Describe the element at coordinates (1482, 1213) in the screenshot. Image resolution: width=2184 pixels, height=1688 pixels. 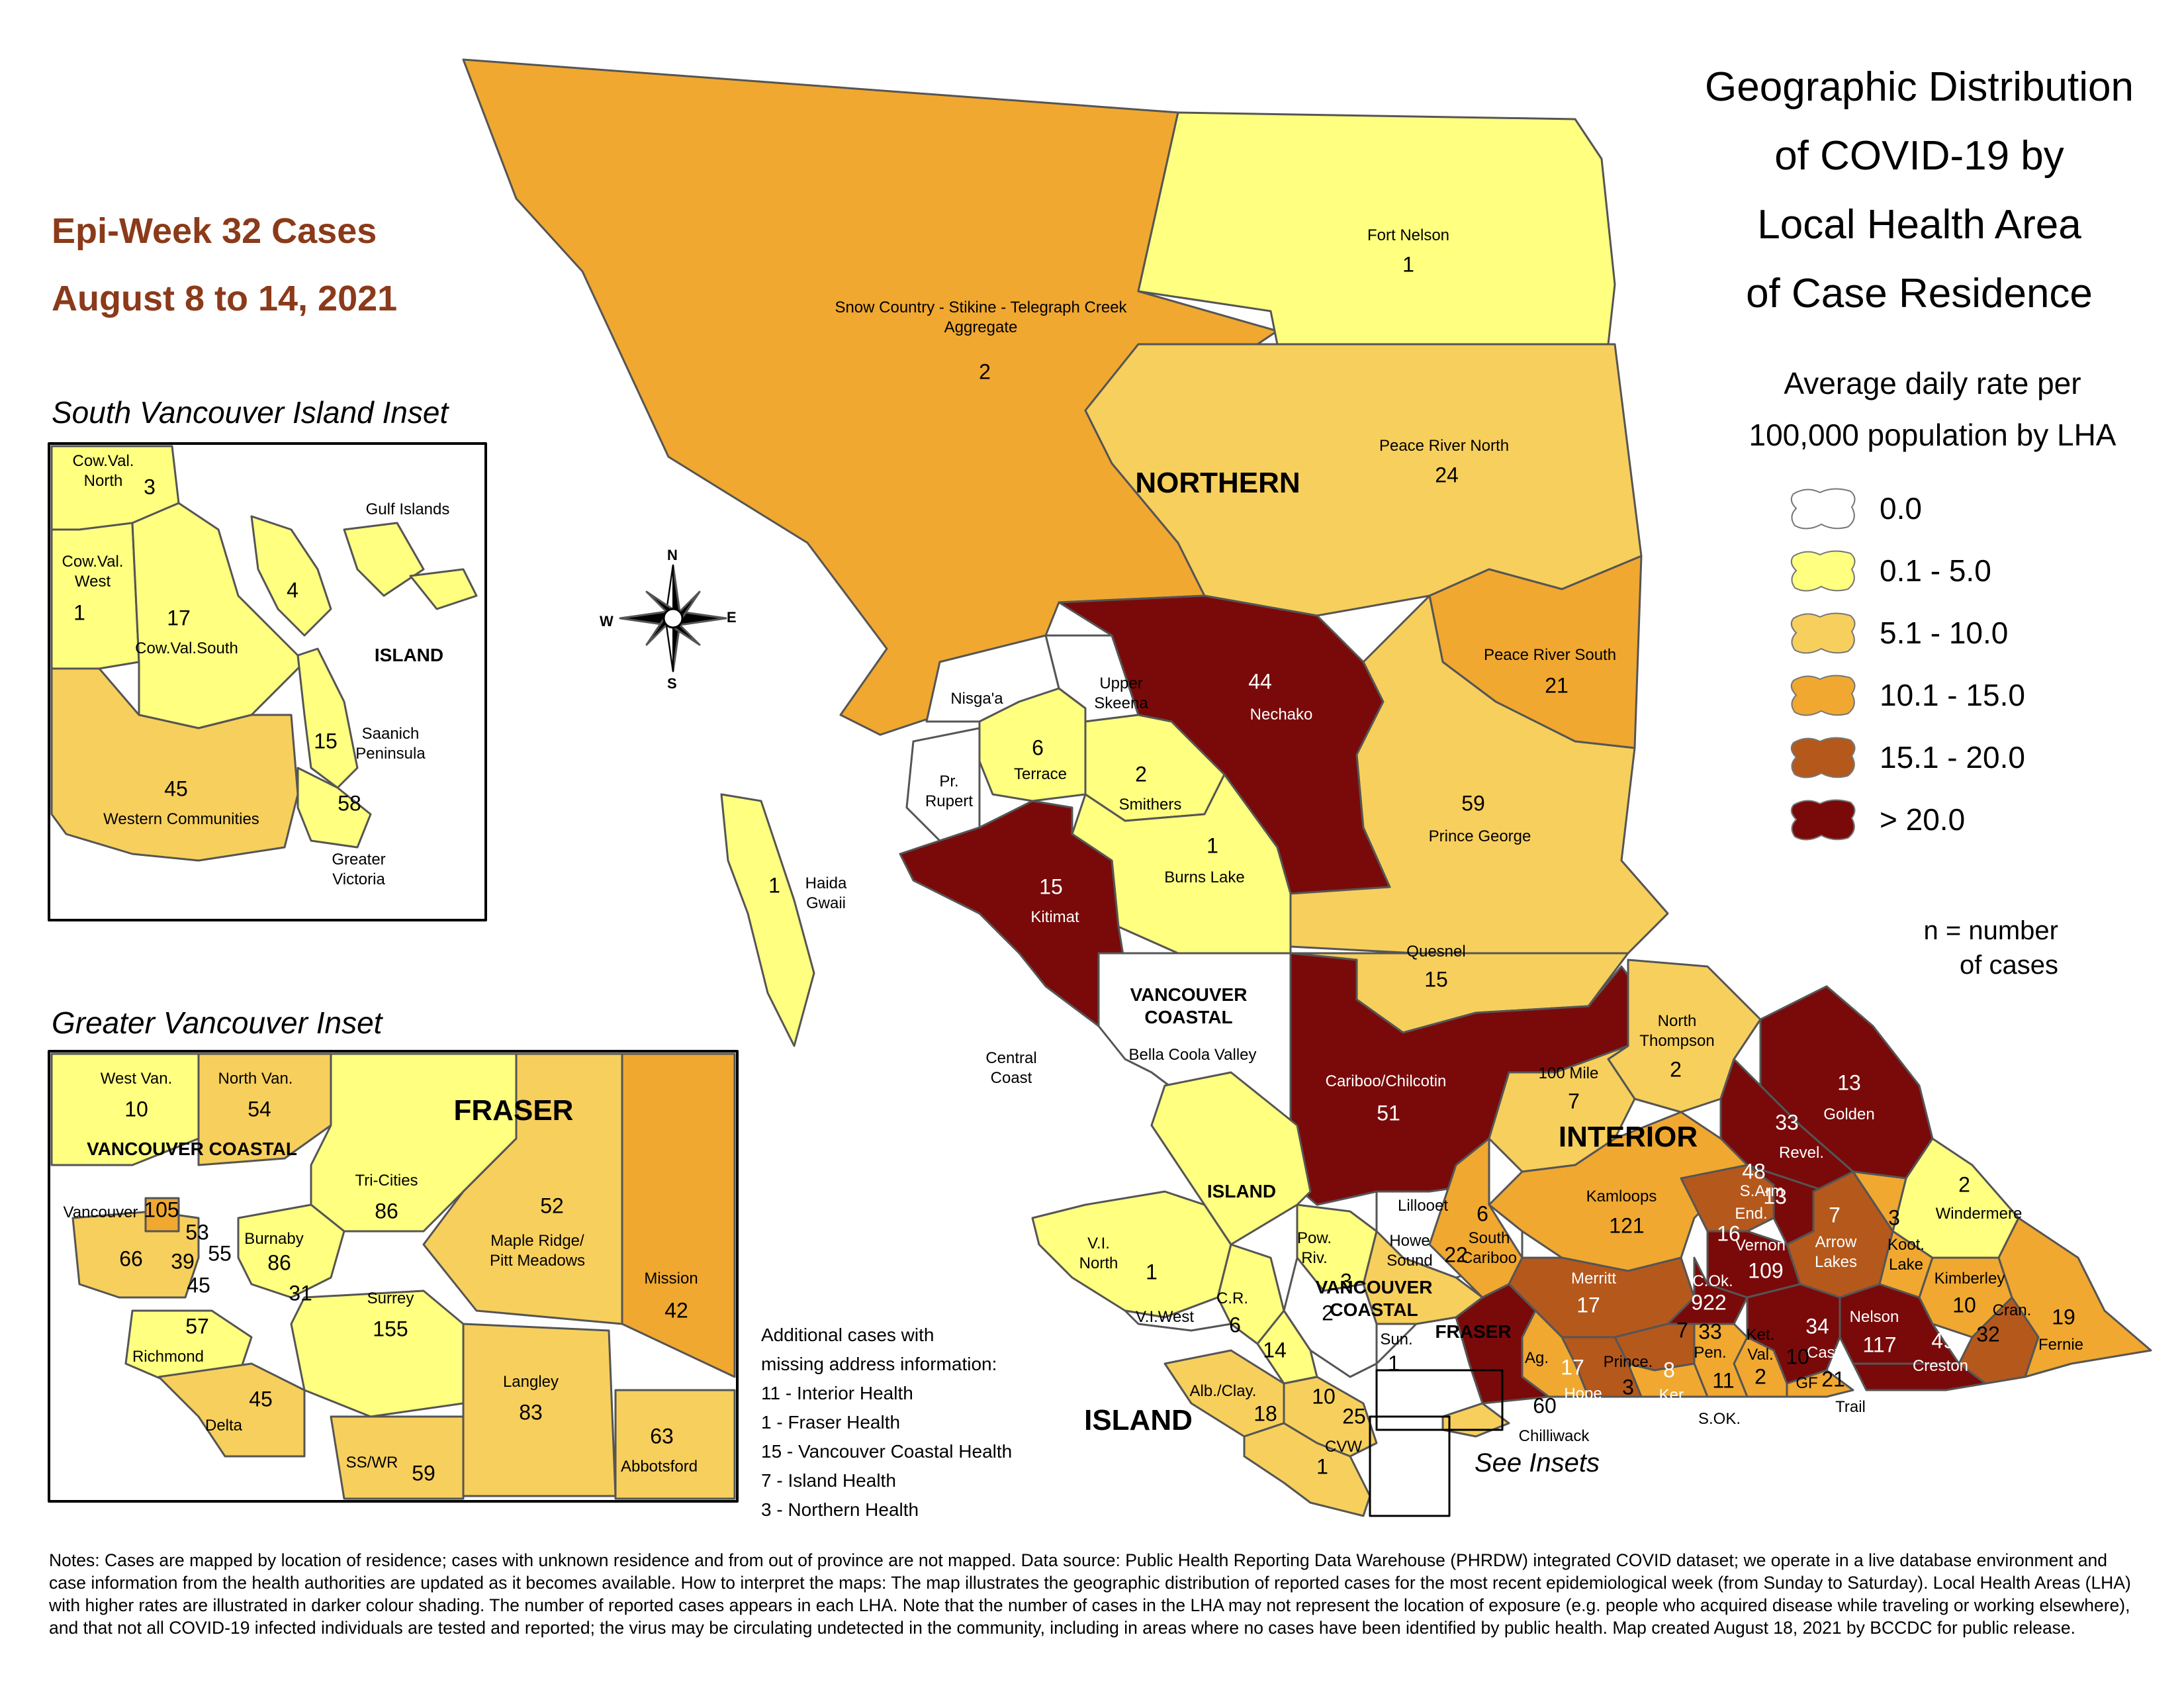
I see `lha-south-cariboo-n: 6` at that location.